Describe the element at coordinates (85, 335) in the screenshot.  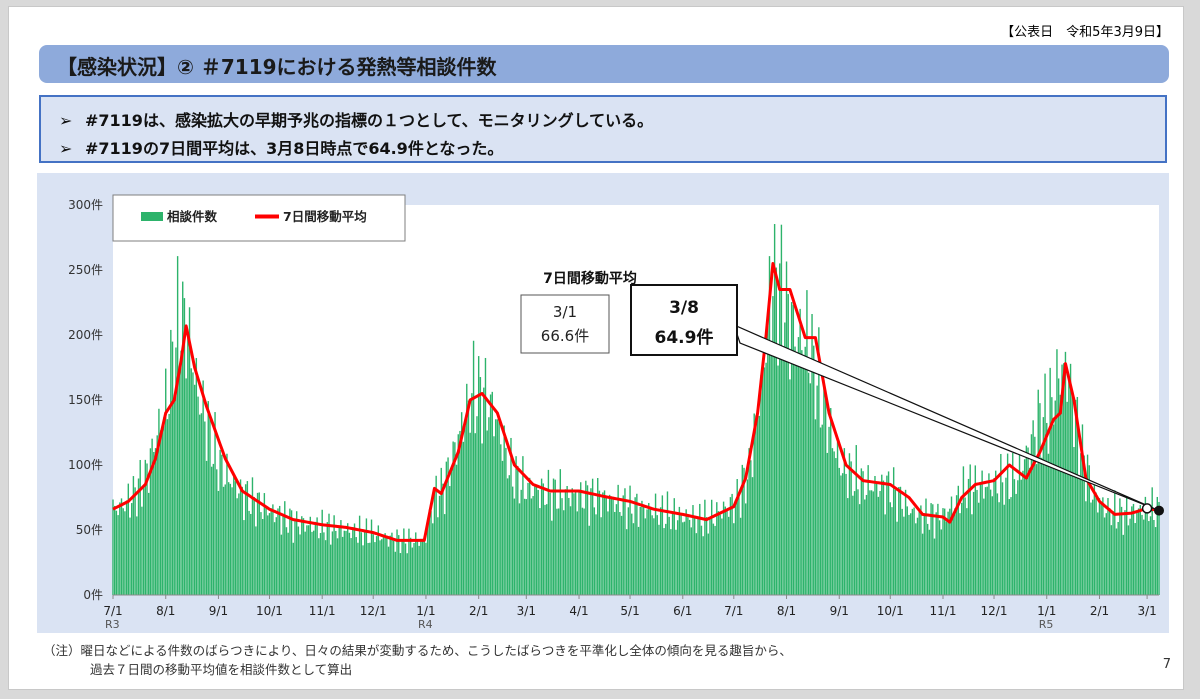
I see `y-tick-label: 200件` at that location.